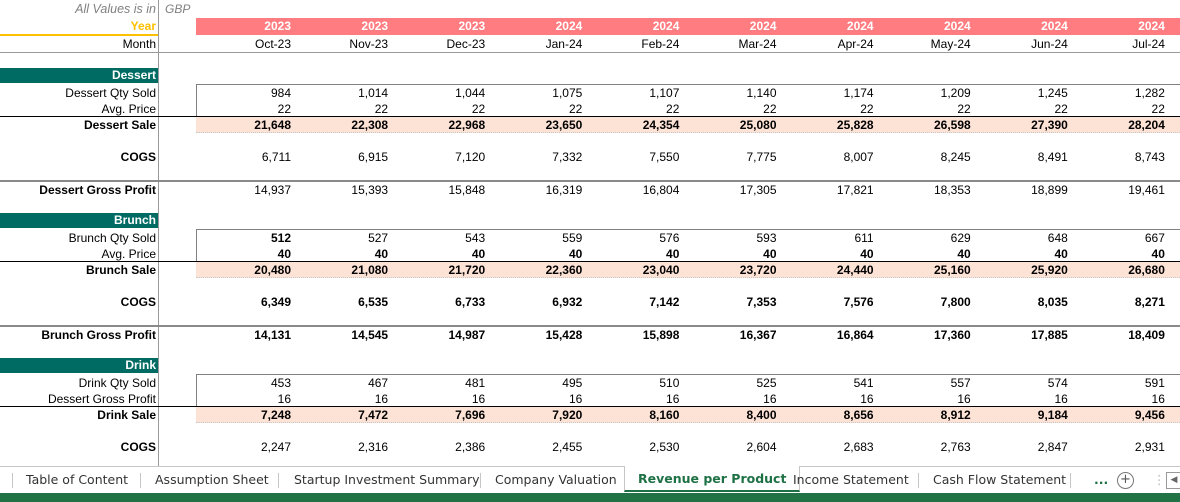  Describe the element at coordinates (661, 190) in the screenshot. I see `dessert-gross-profit-cell: 16,804` at that location.